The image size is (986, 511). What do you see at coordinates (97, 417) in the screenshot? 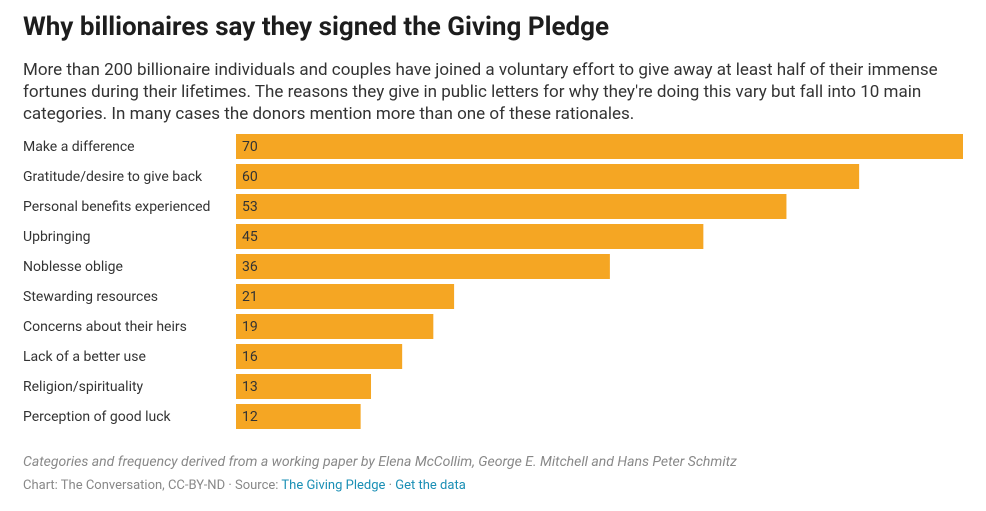
I see `category-label: Perception of good luck` at bounding box center [97, 417].